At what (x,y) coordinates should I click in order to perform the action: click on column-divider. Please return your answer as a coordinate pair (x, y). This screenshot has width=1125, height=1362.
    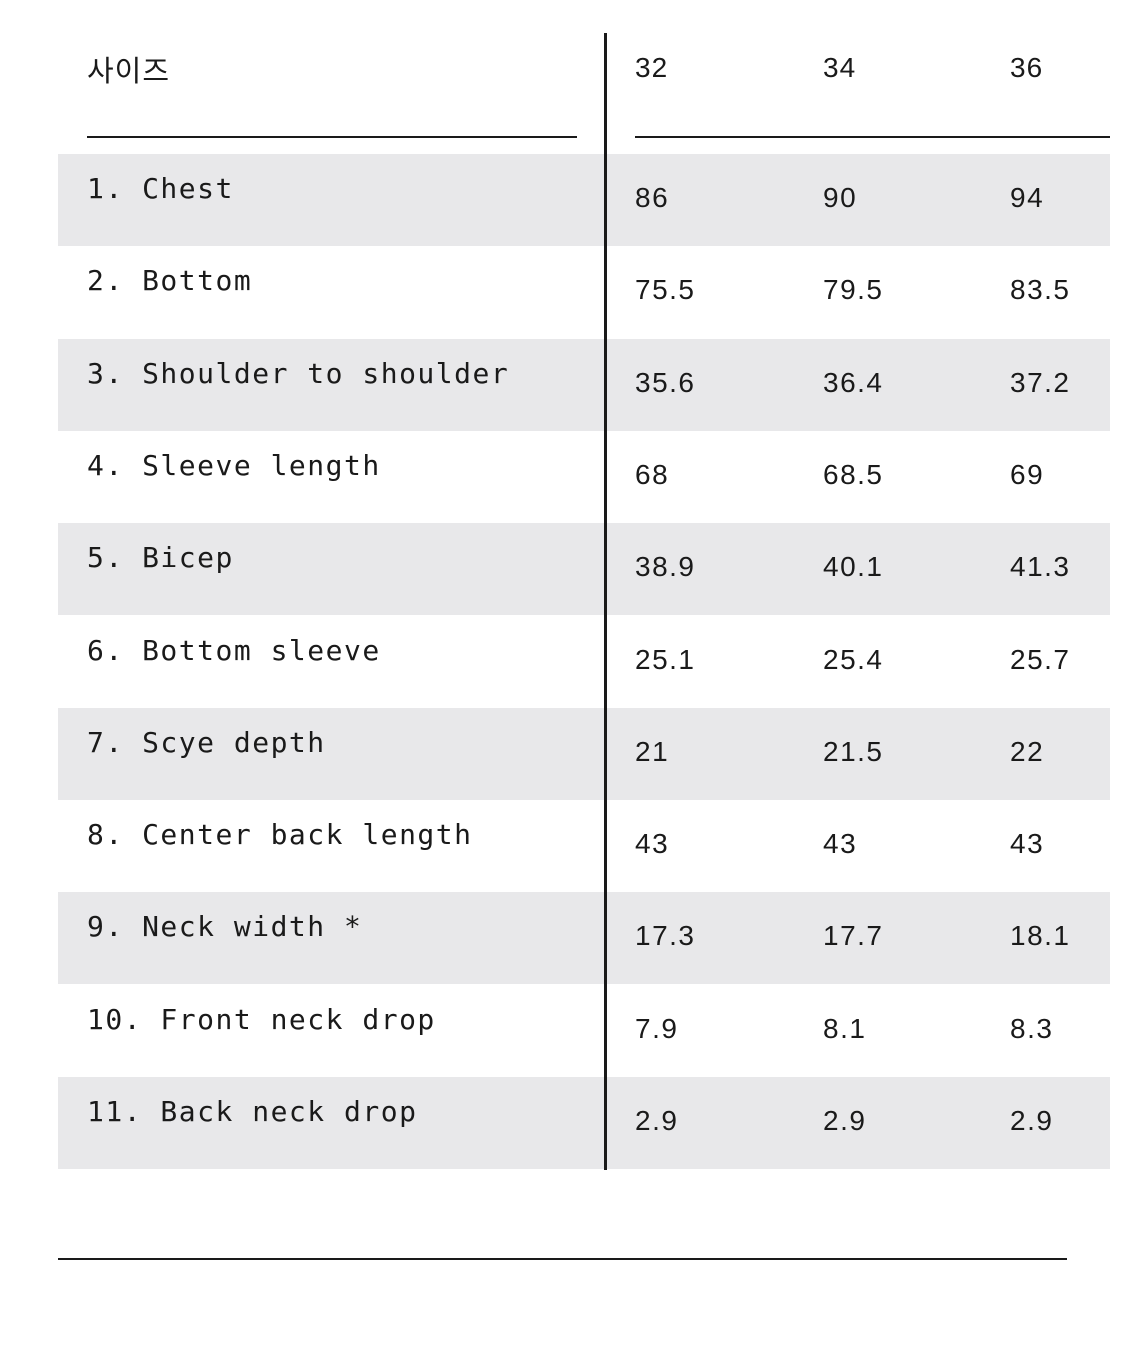
    Looking at the image, I should click on (605, 601).